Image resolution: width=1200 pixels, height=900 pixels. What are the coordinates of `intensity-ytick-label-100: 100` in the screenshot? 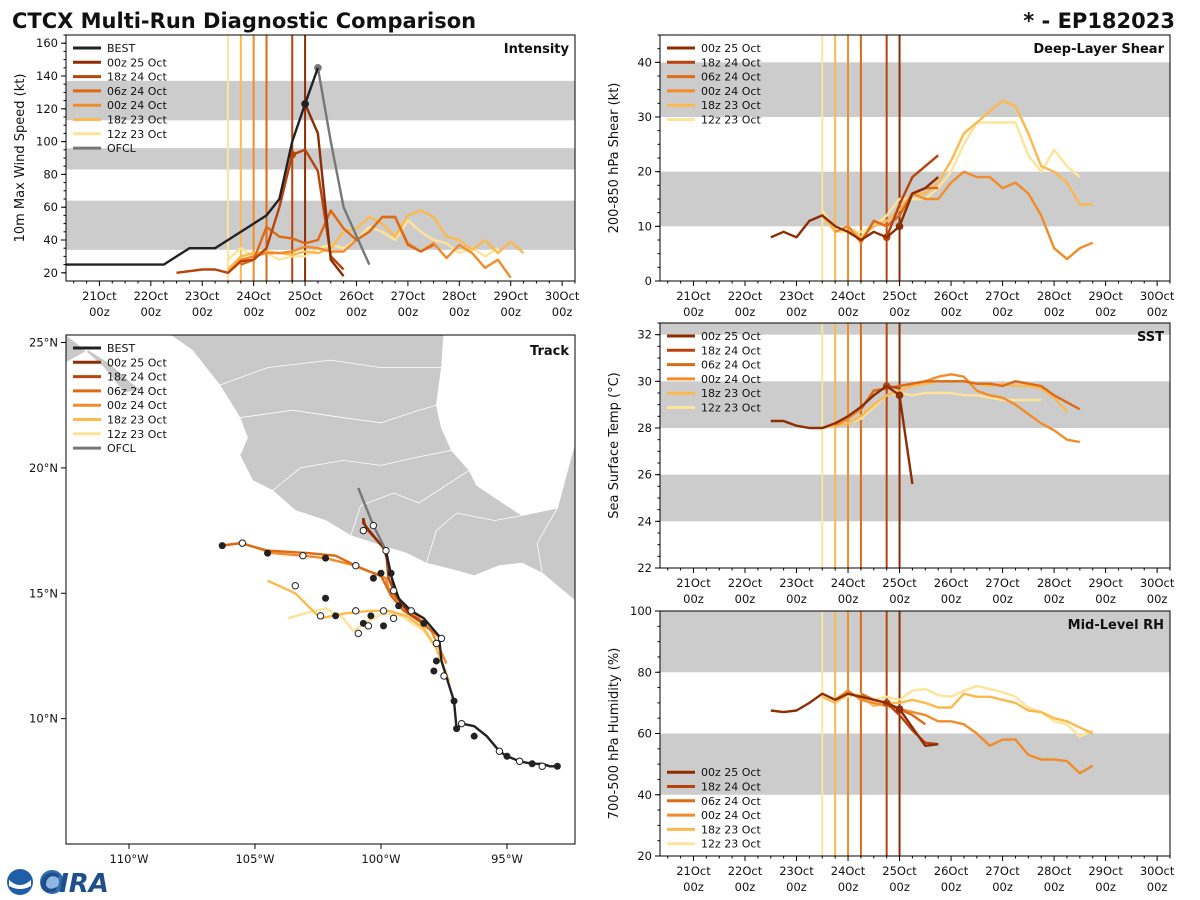 It's located at (47, 142).